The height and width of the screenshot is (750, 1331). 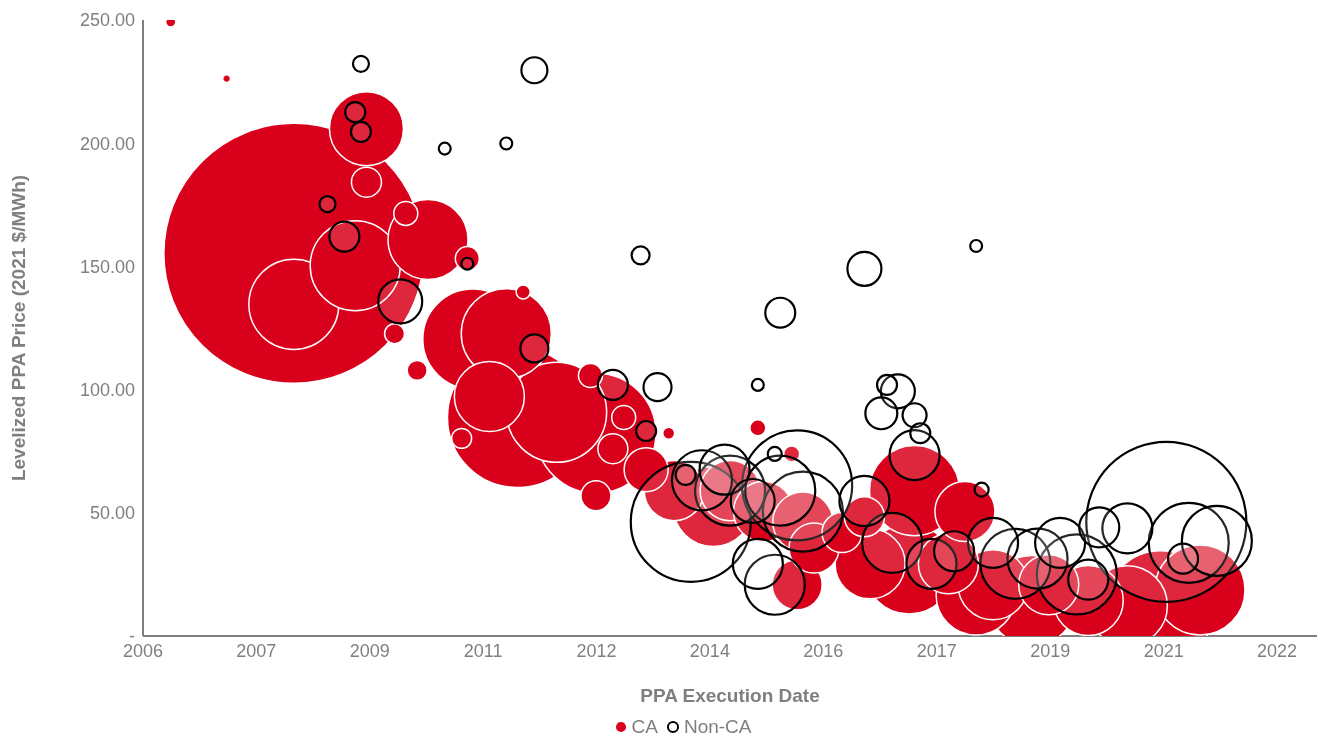 I want to click on y-axis-title: Levelized PPA Price (2021 $/MWh), so click(x=18, y=328).